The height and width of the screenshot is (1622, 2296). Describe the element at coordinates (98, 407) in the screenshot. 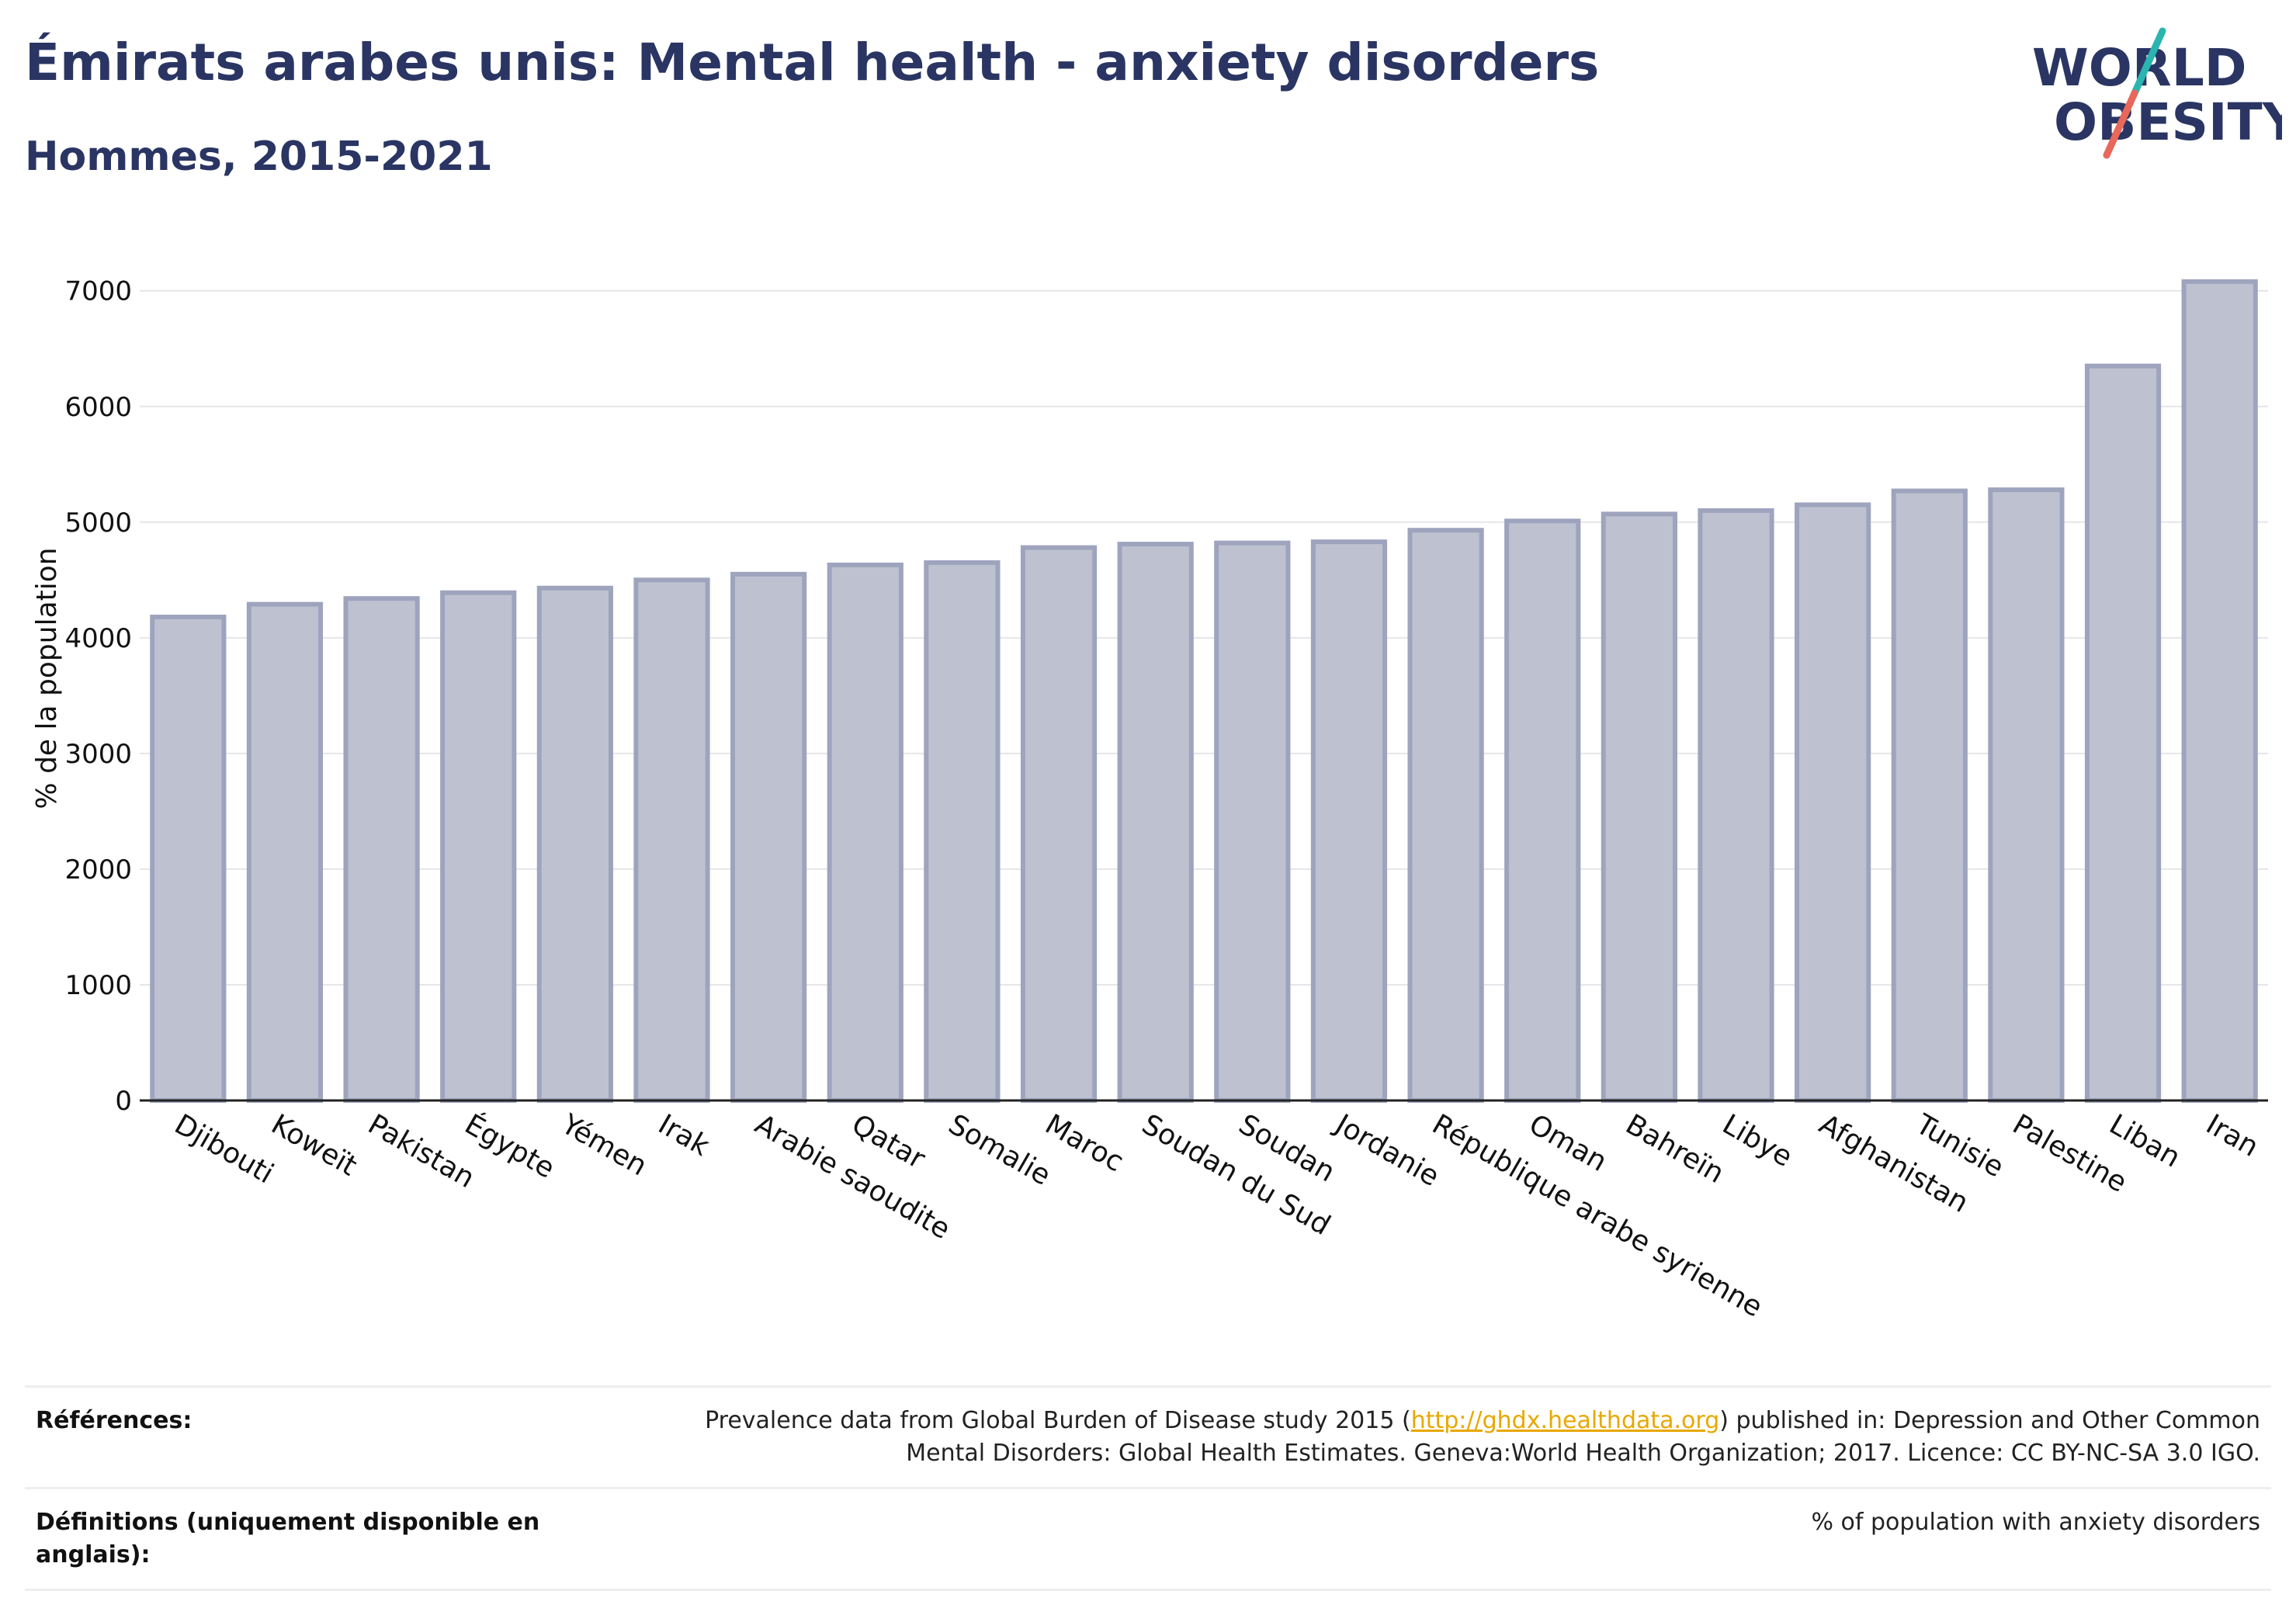

I see `y-tick-label: 6000` at that location.